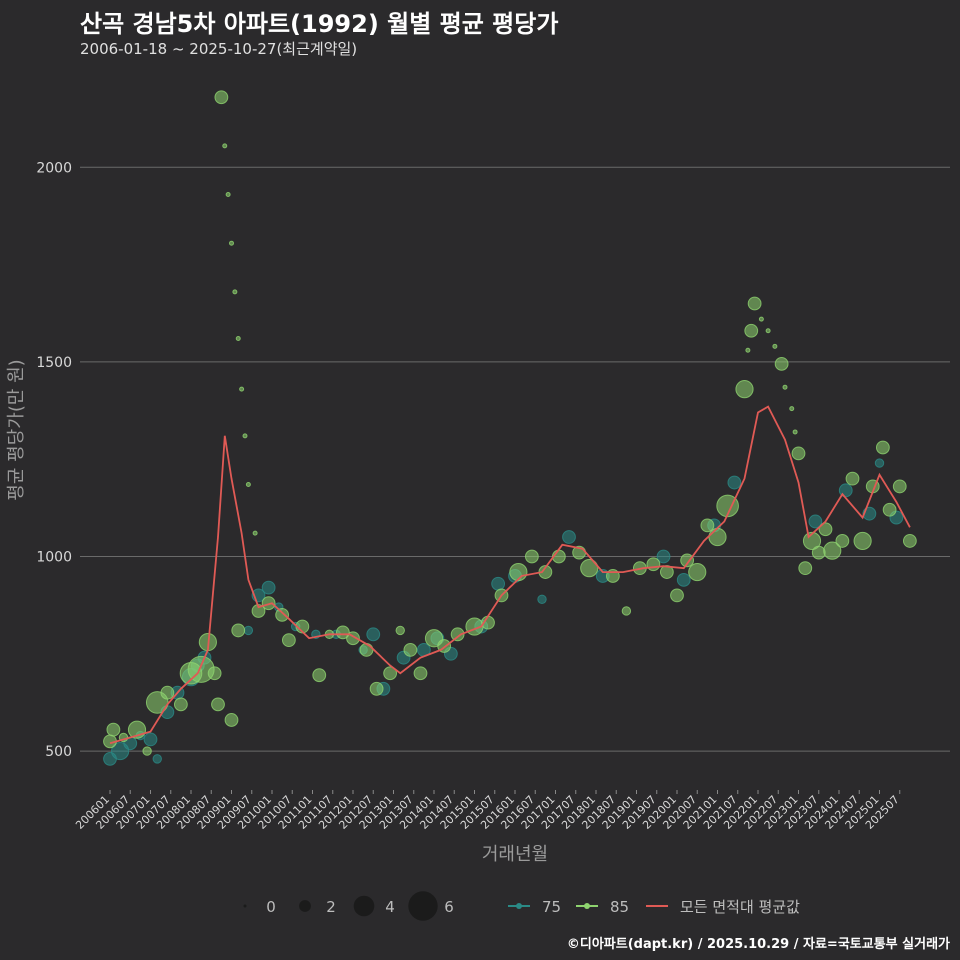 The image size is (960, 960). What do you see at coordinates (449, 907) in the screenshot?
I see `legend-size-label: 6` at bounding box center [449, 907].